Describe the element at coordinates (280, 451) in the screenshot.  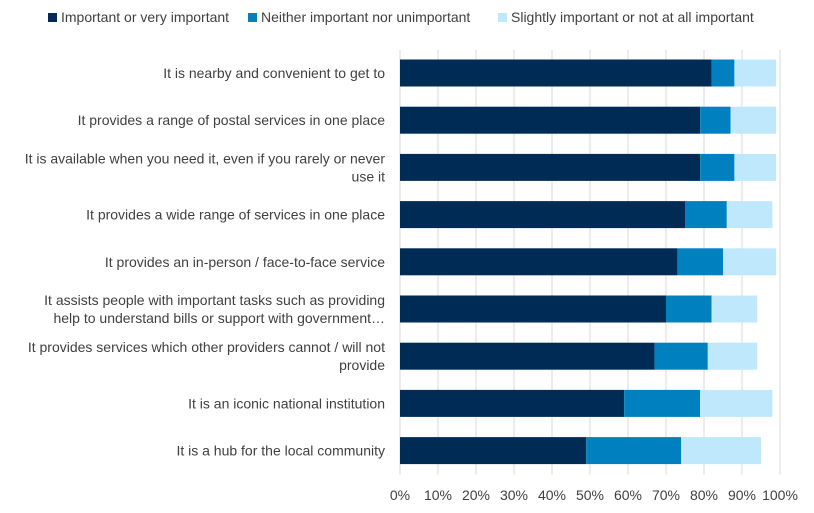
I see `category-label: It is a hub for the local community` at that location.